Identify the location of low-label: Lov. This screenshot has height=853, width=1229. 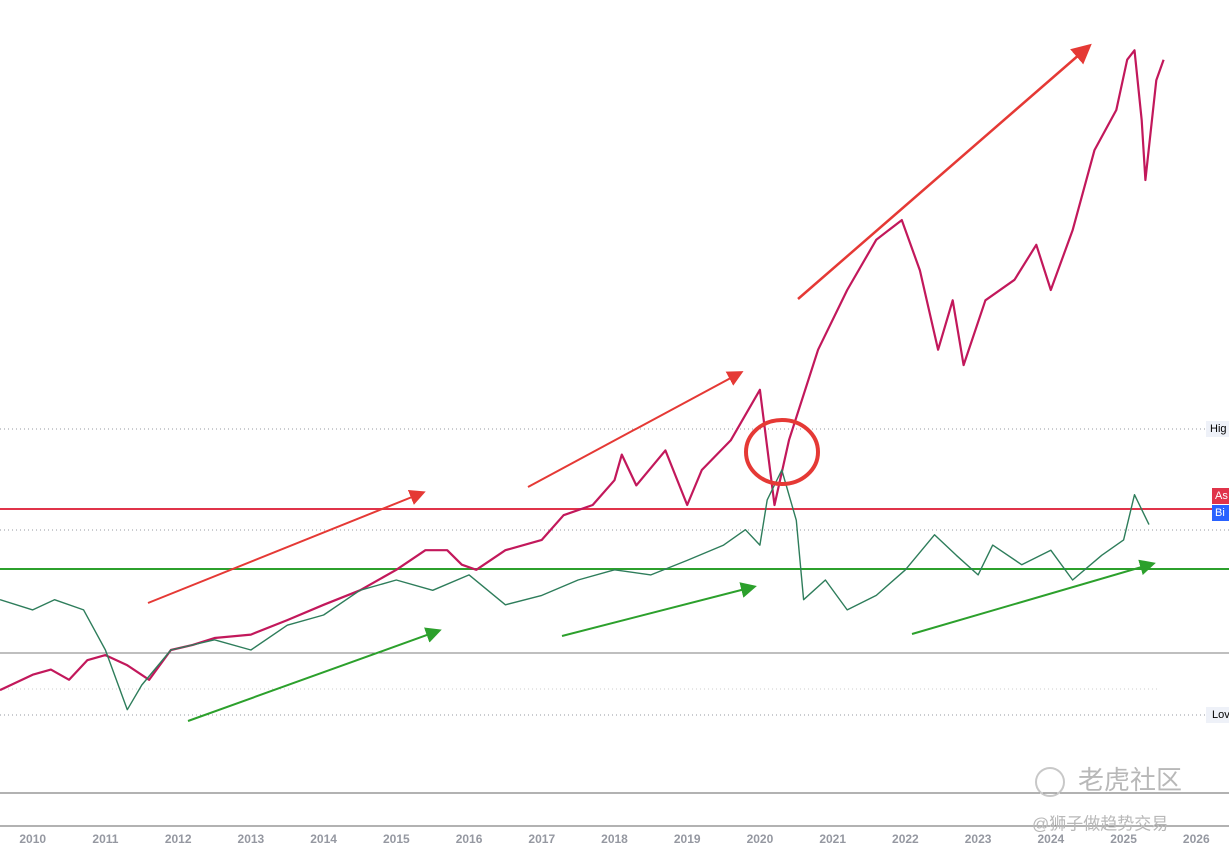
(1220, 715).